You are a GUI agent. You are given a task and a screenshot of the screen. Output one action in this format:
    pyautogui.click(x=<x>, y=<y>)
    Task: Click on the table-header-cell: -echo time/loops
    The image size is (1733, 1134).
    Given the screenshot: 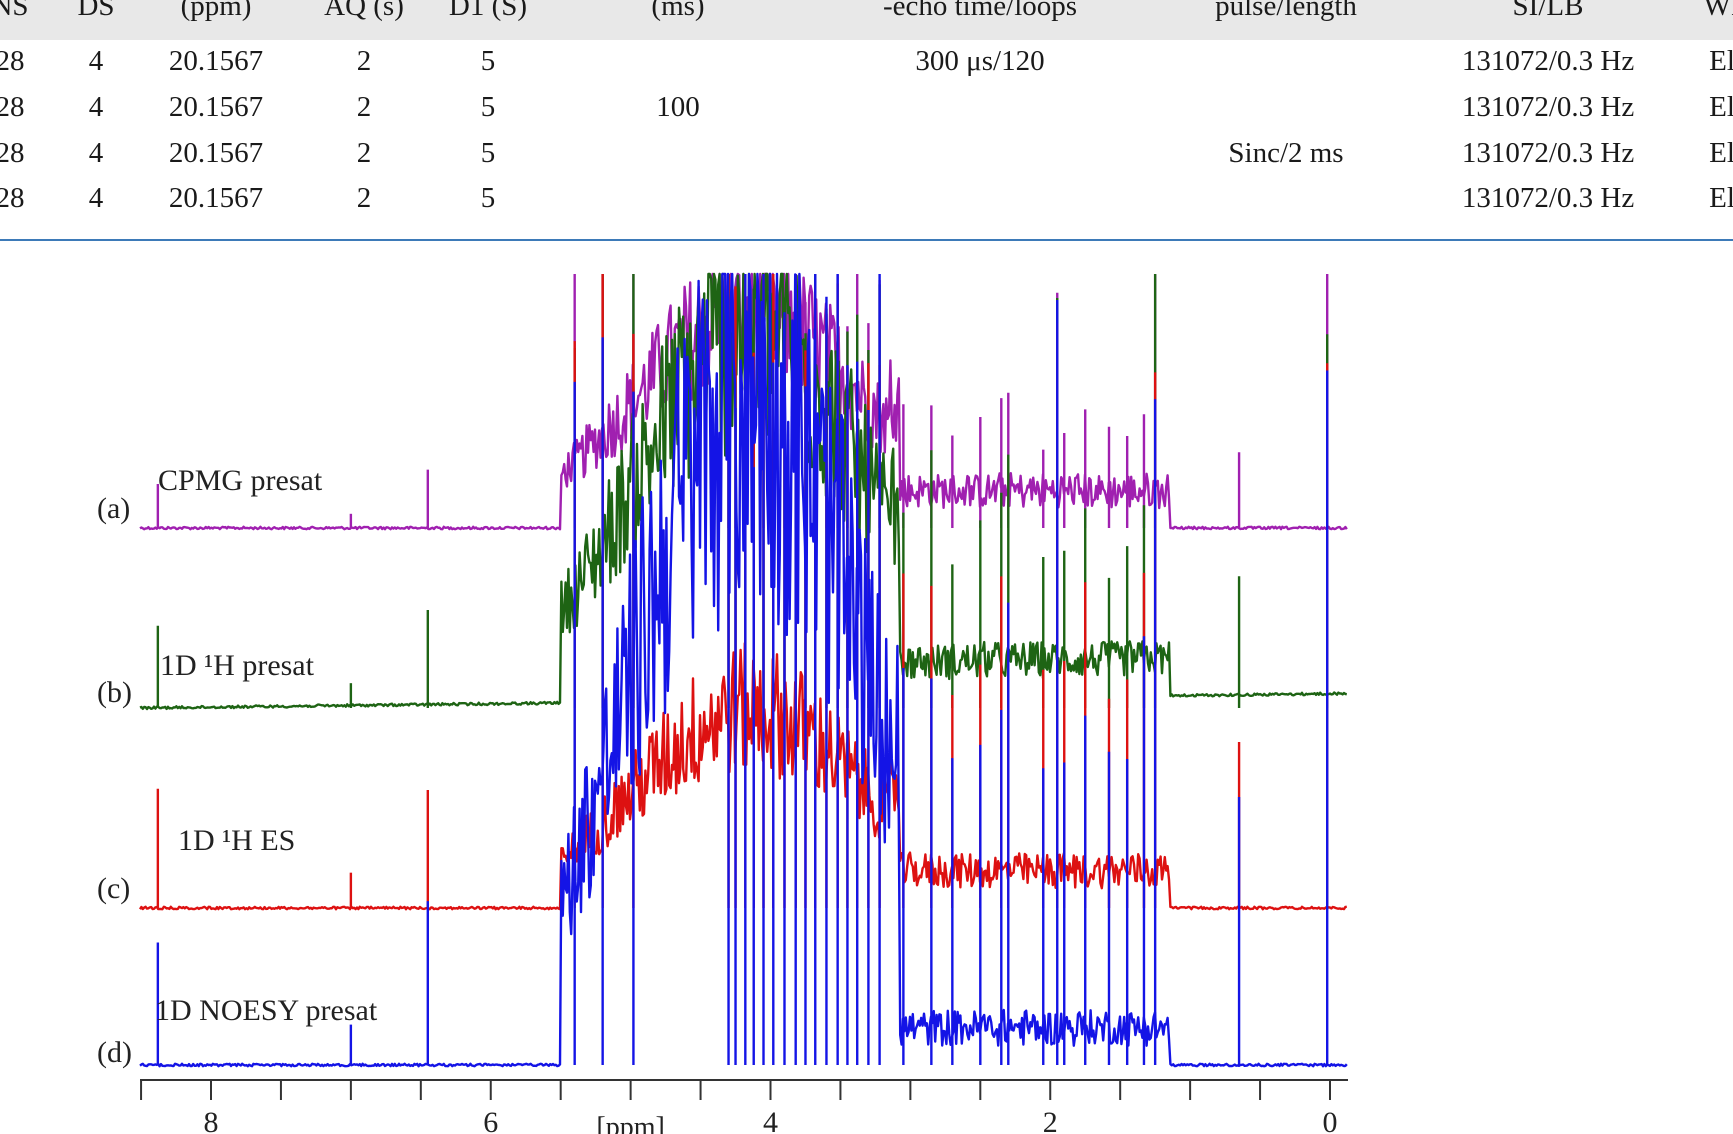 What is the action you would take?
    pyautogui.click(x=980, y=11)
    